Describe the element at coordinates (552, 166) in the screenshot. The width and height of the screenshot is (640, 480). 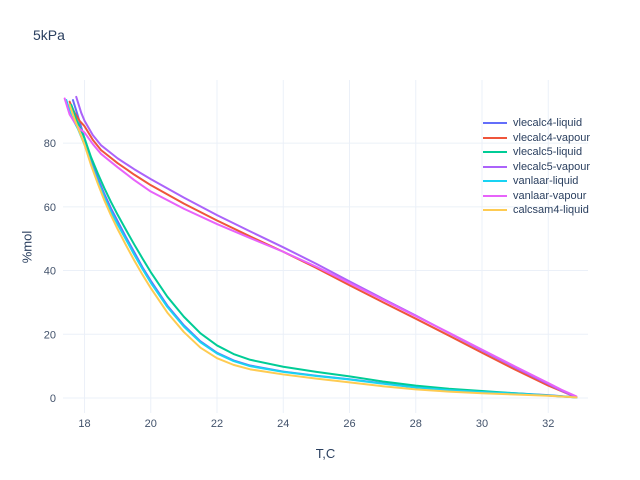
I see `legend-label: vlecalc5-vapour` at that location.